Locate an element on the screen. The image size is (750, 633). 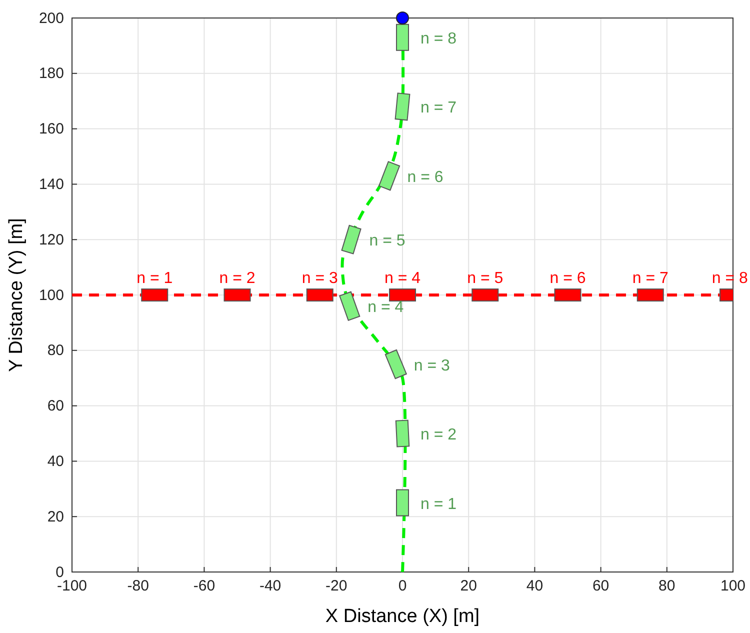
point is located at coordinates (402, 18).